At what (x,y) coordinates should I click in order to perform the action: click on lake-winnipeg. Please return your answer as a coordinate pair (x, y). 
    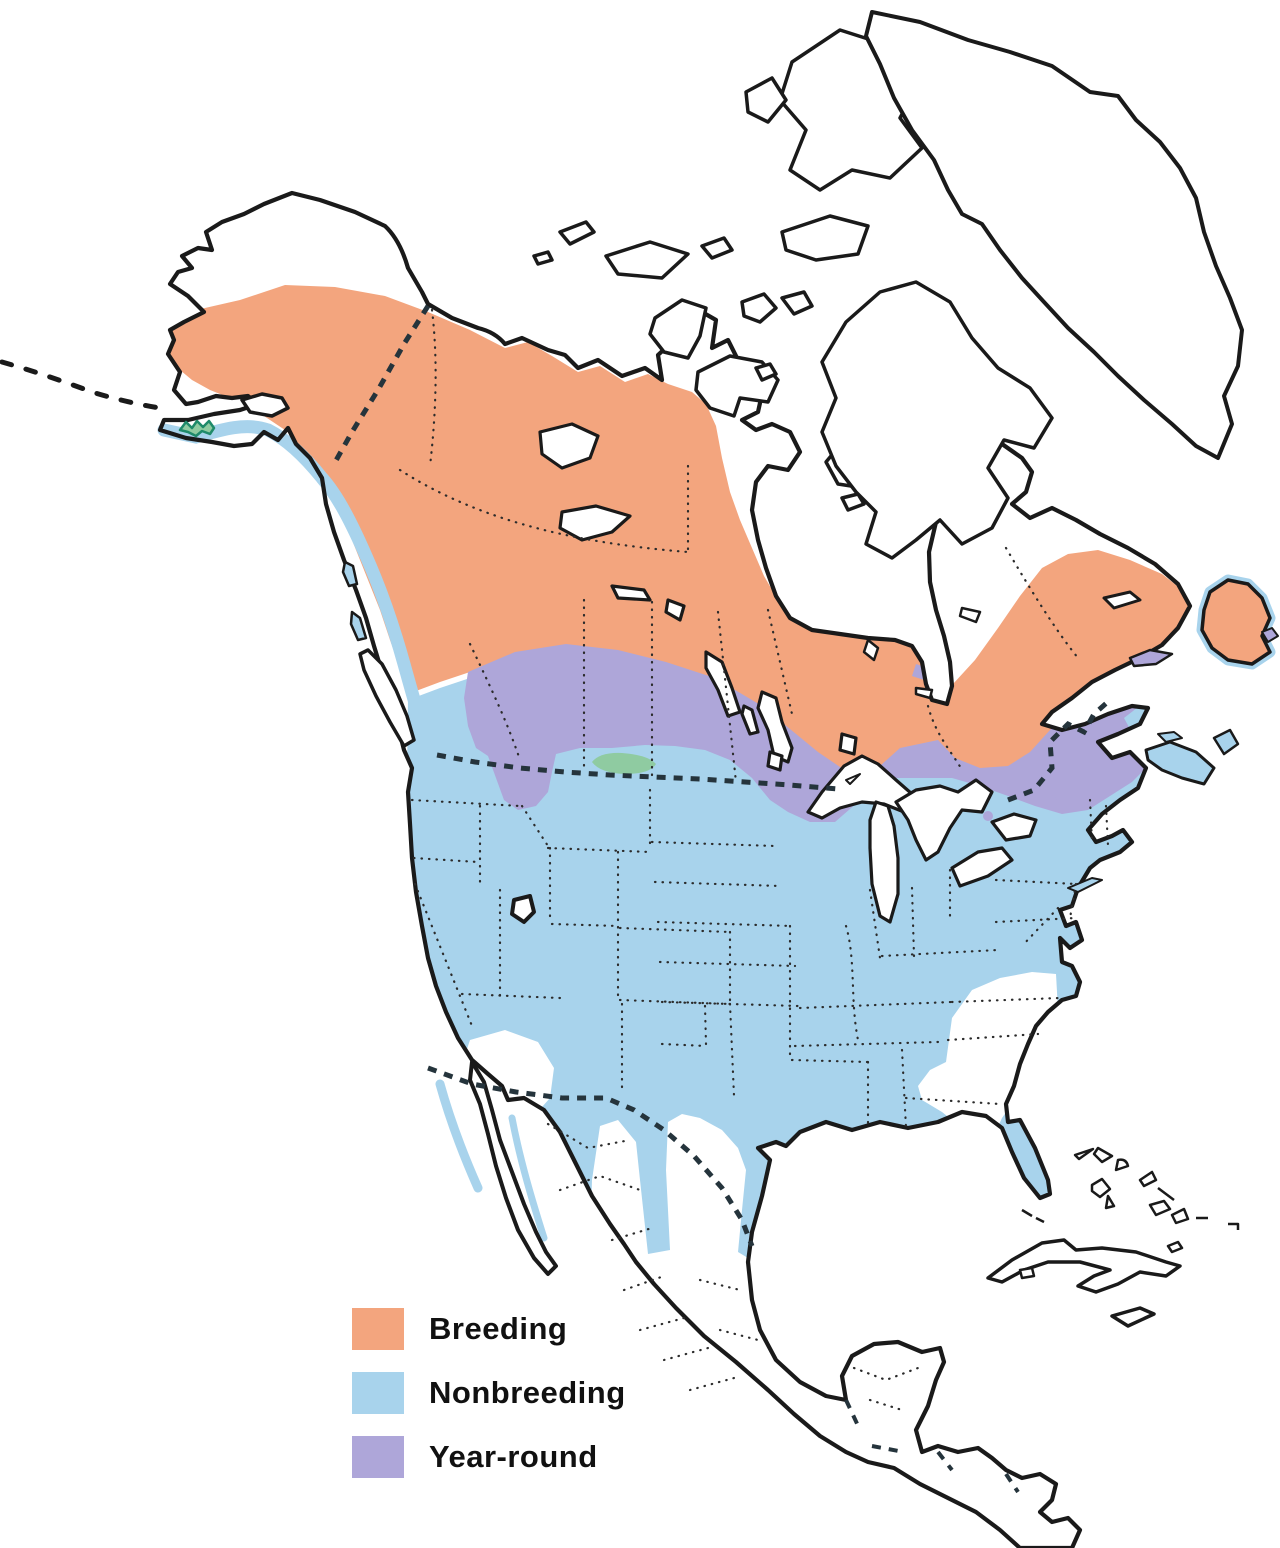
    Looking at the image, I should click on (775, 727).